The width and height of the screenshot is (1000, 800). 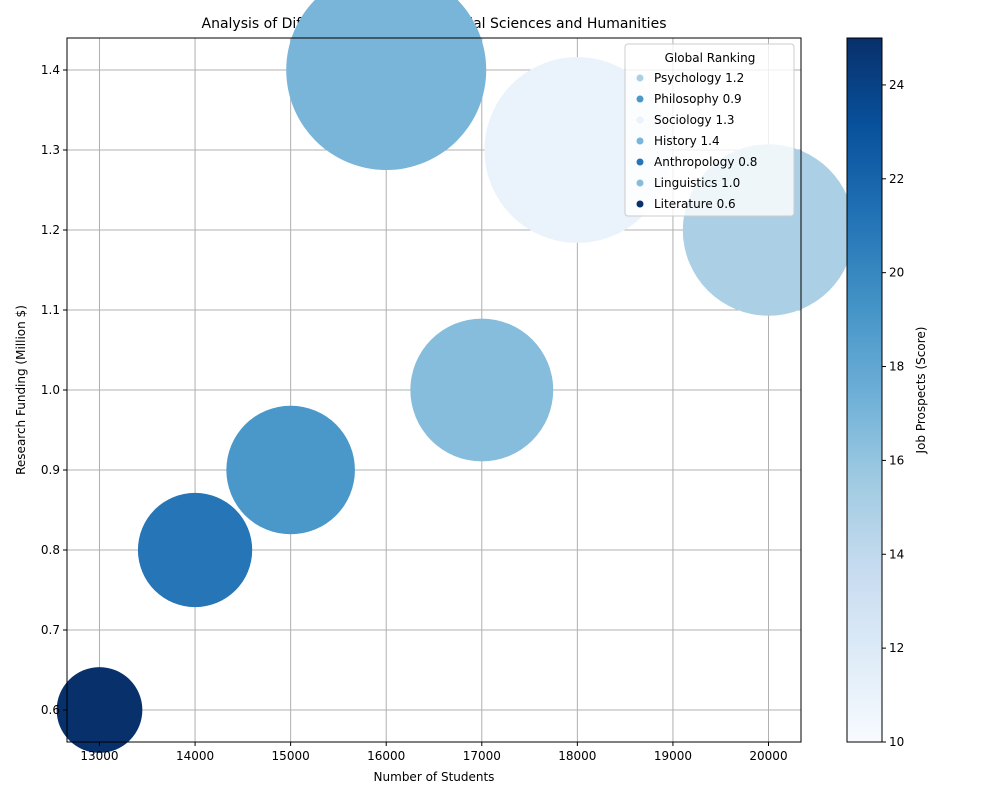 What do you see at coordinates (896, 460) in the screenshot?
I see `colorbar-tick-label: 16` at bounding box center [896, 460].